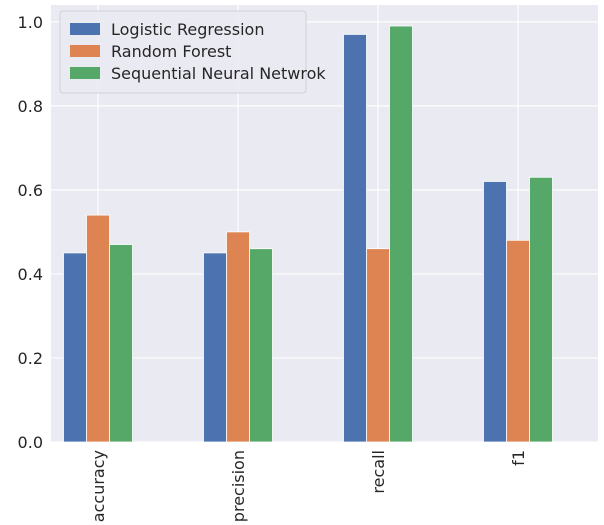 The height and width of the screenshot is (525, 604). I want to click on x-tick-label: accuracy, so click(98, 486).